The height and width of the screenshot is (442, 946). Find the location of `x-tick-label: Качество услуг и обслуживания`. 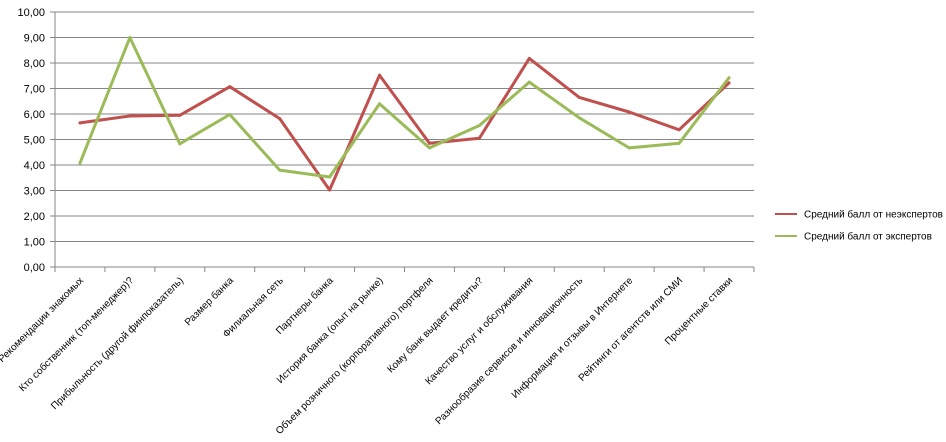

x-tick-label: Качество услуг и обслуживания is located at coordinates (479, 331).